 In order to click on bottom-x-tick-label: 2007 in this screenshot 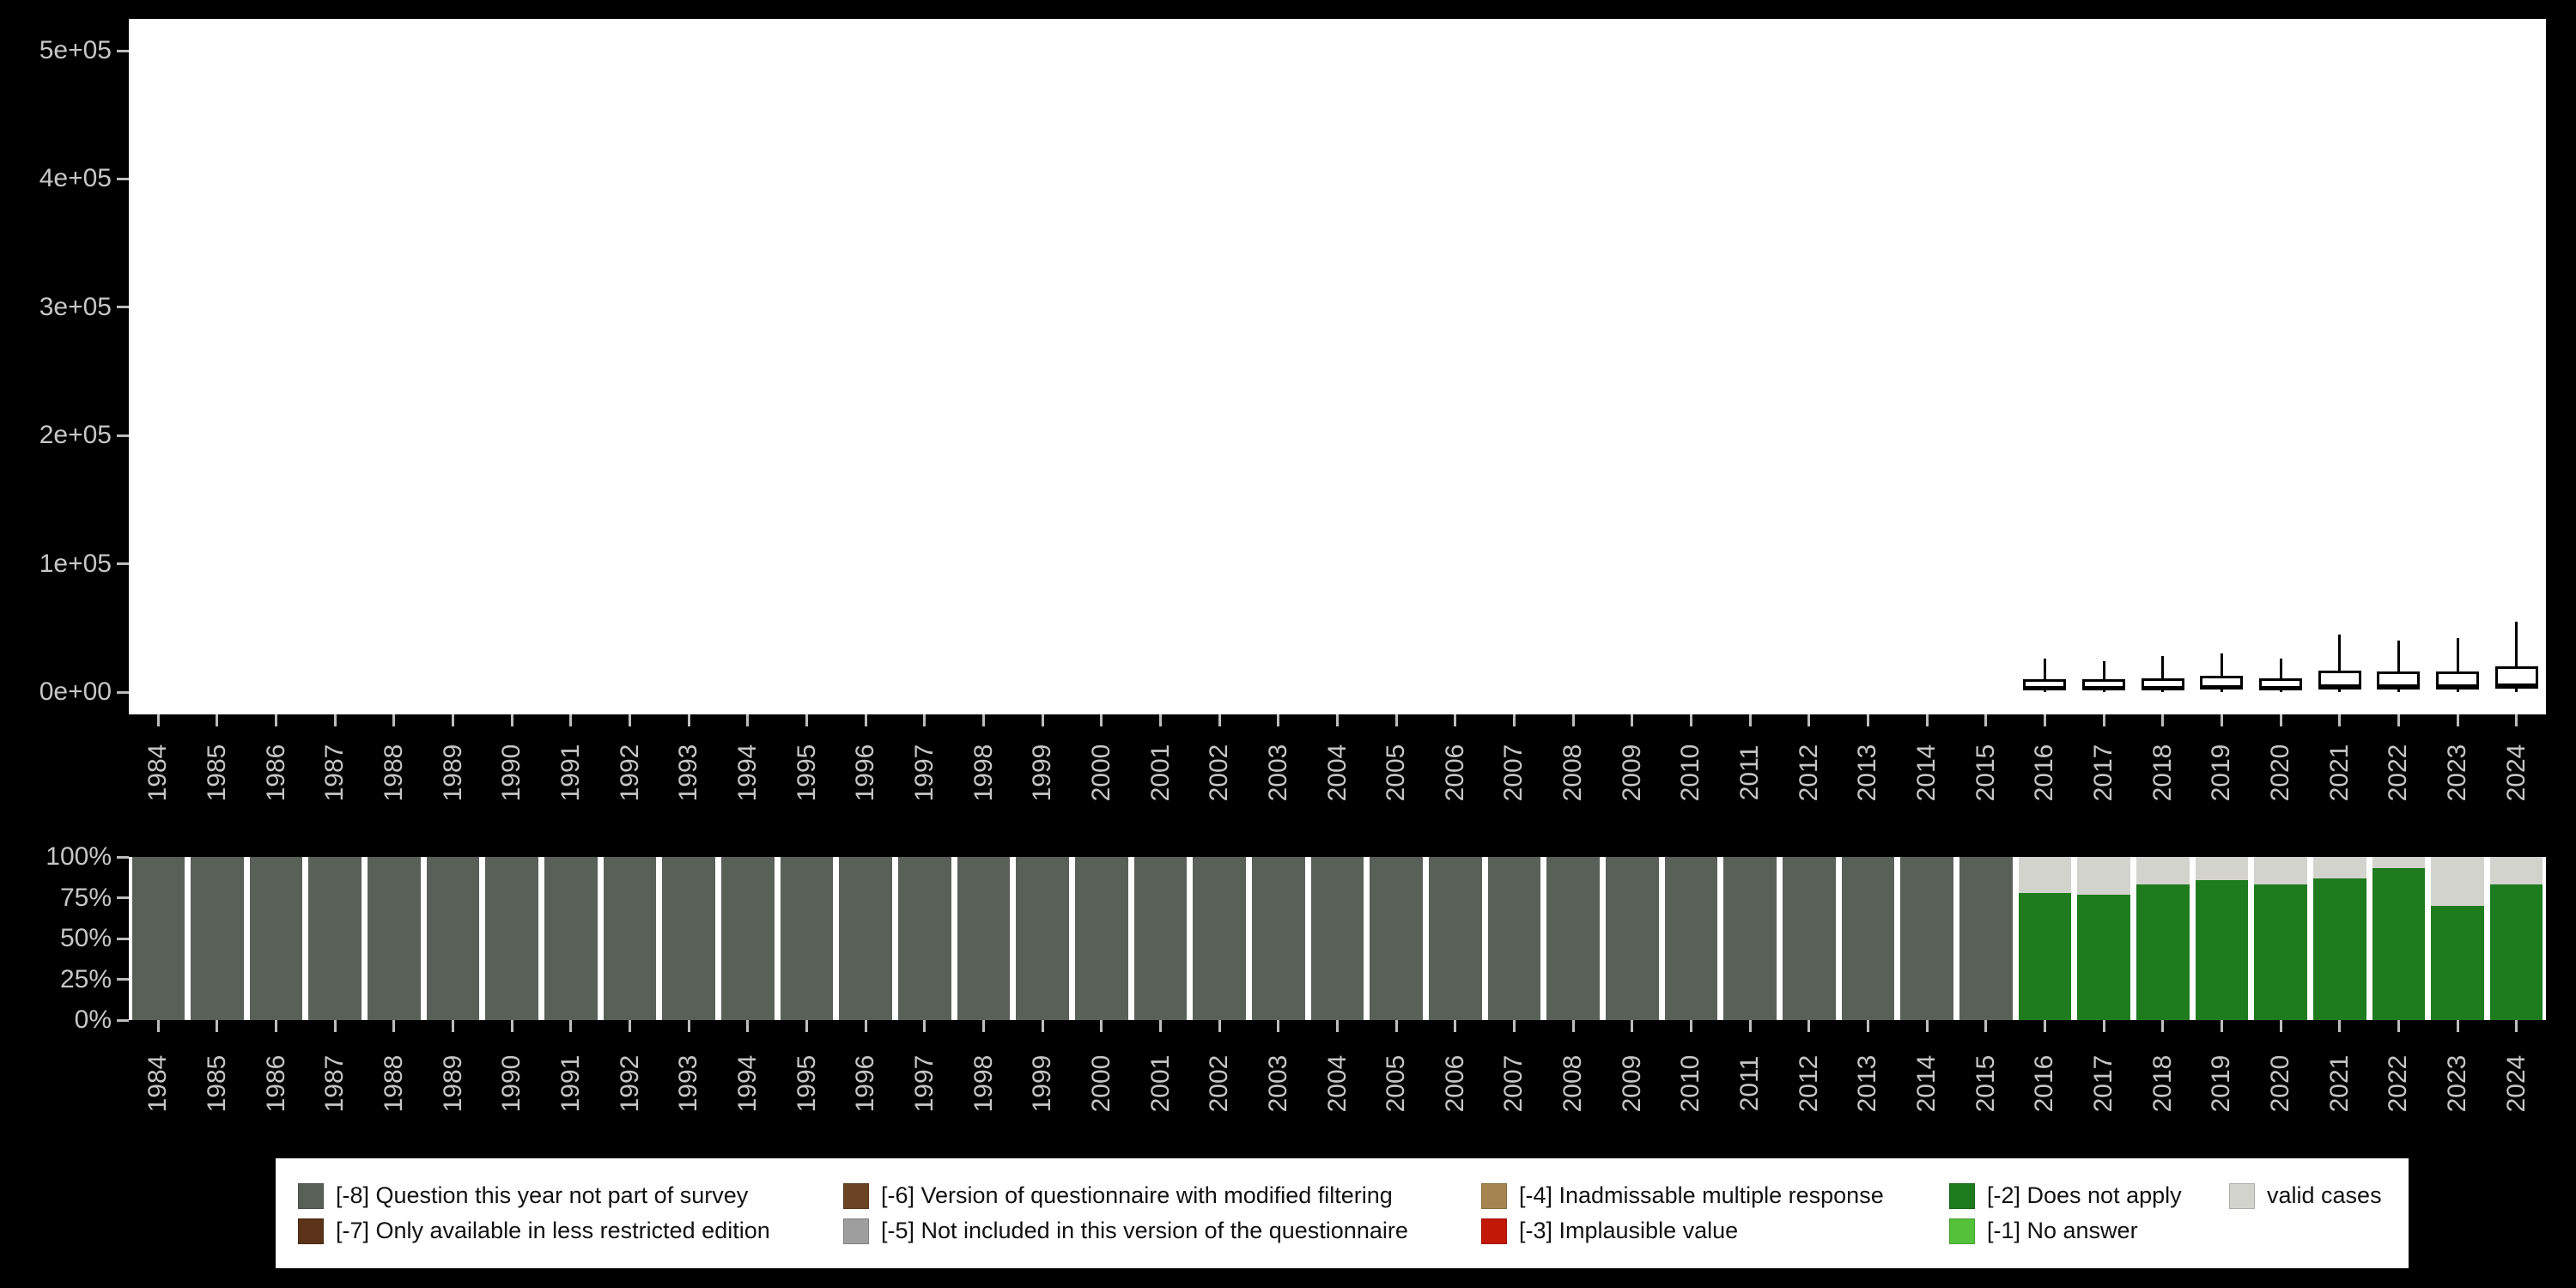, I will do `click(1513, 1083)`.